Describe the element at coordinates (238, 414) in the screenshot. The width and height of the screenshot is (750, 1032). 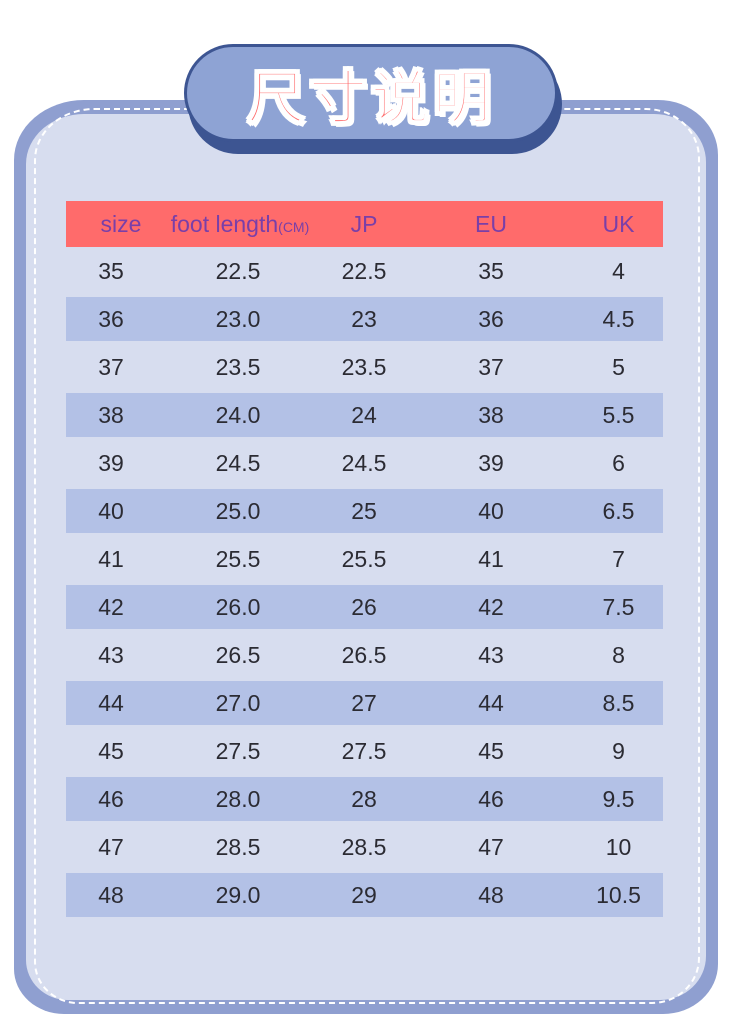
I see `cell-foot-length: 24.0` at that location.